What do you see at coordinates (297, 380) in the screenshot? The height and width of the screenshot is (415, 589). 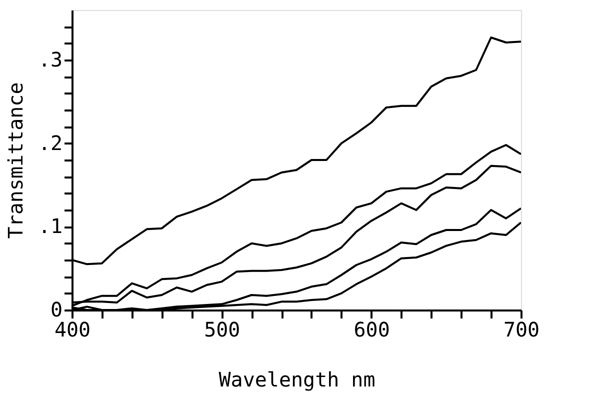 I see `x-axis-title: Wavelength nm` at bounding box center [297, 380].